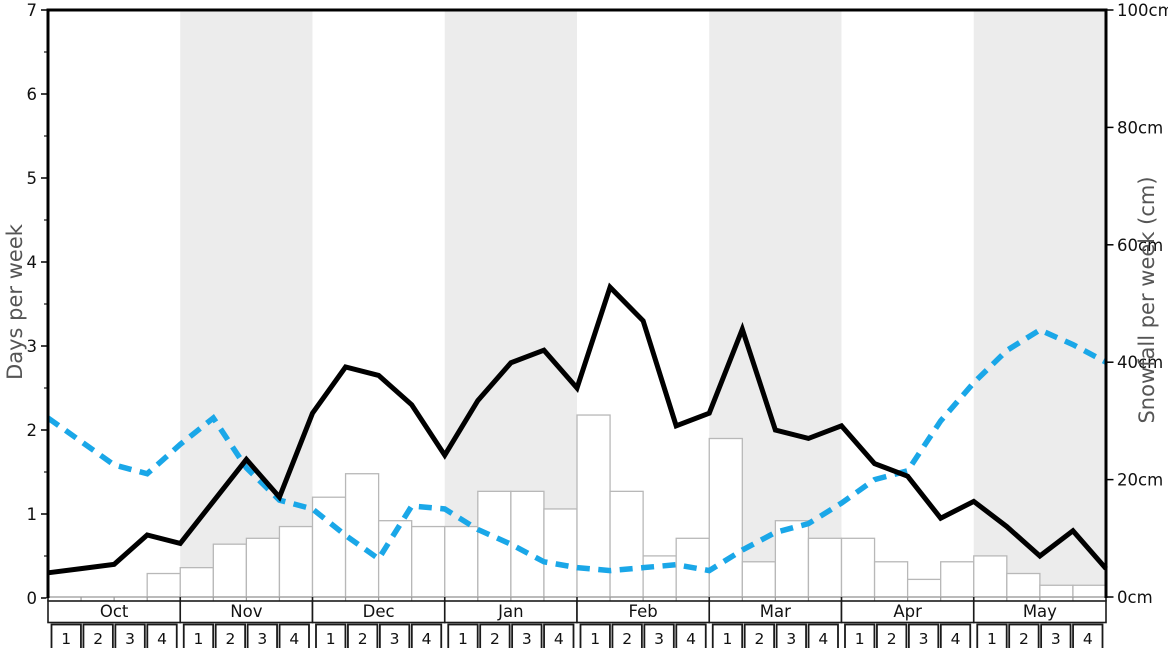 Image resolution: width=1168 pixels, height=648 pixels. What do you see at coordinates (775, 611) in the screenshot?
I see `month-label: Mar` at bounding box center [775, 611].